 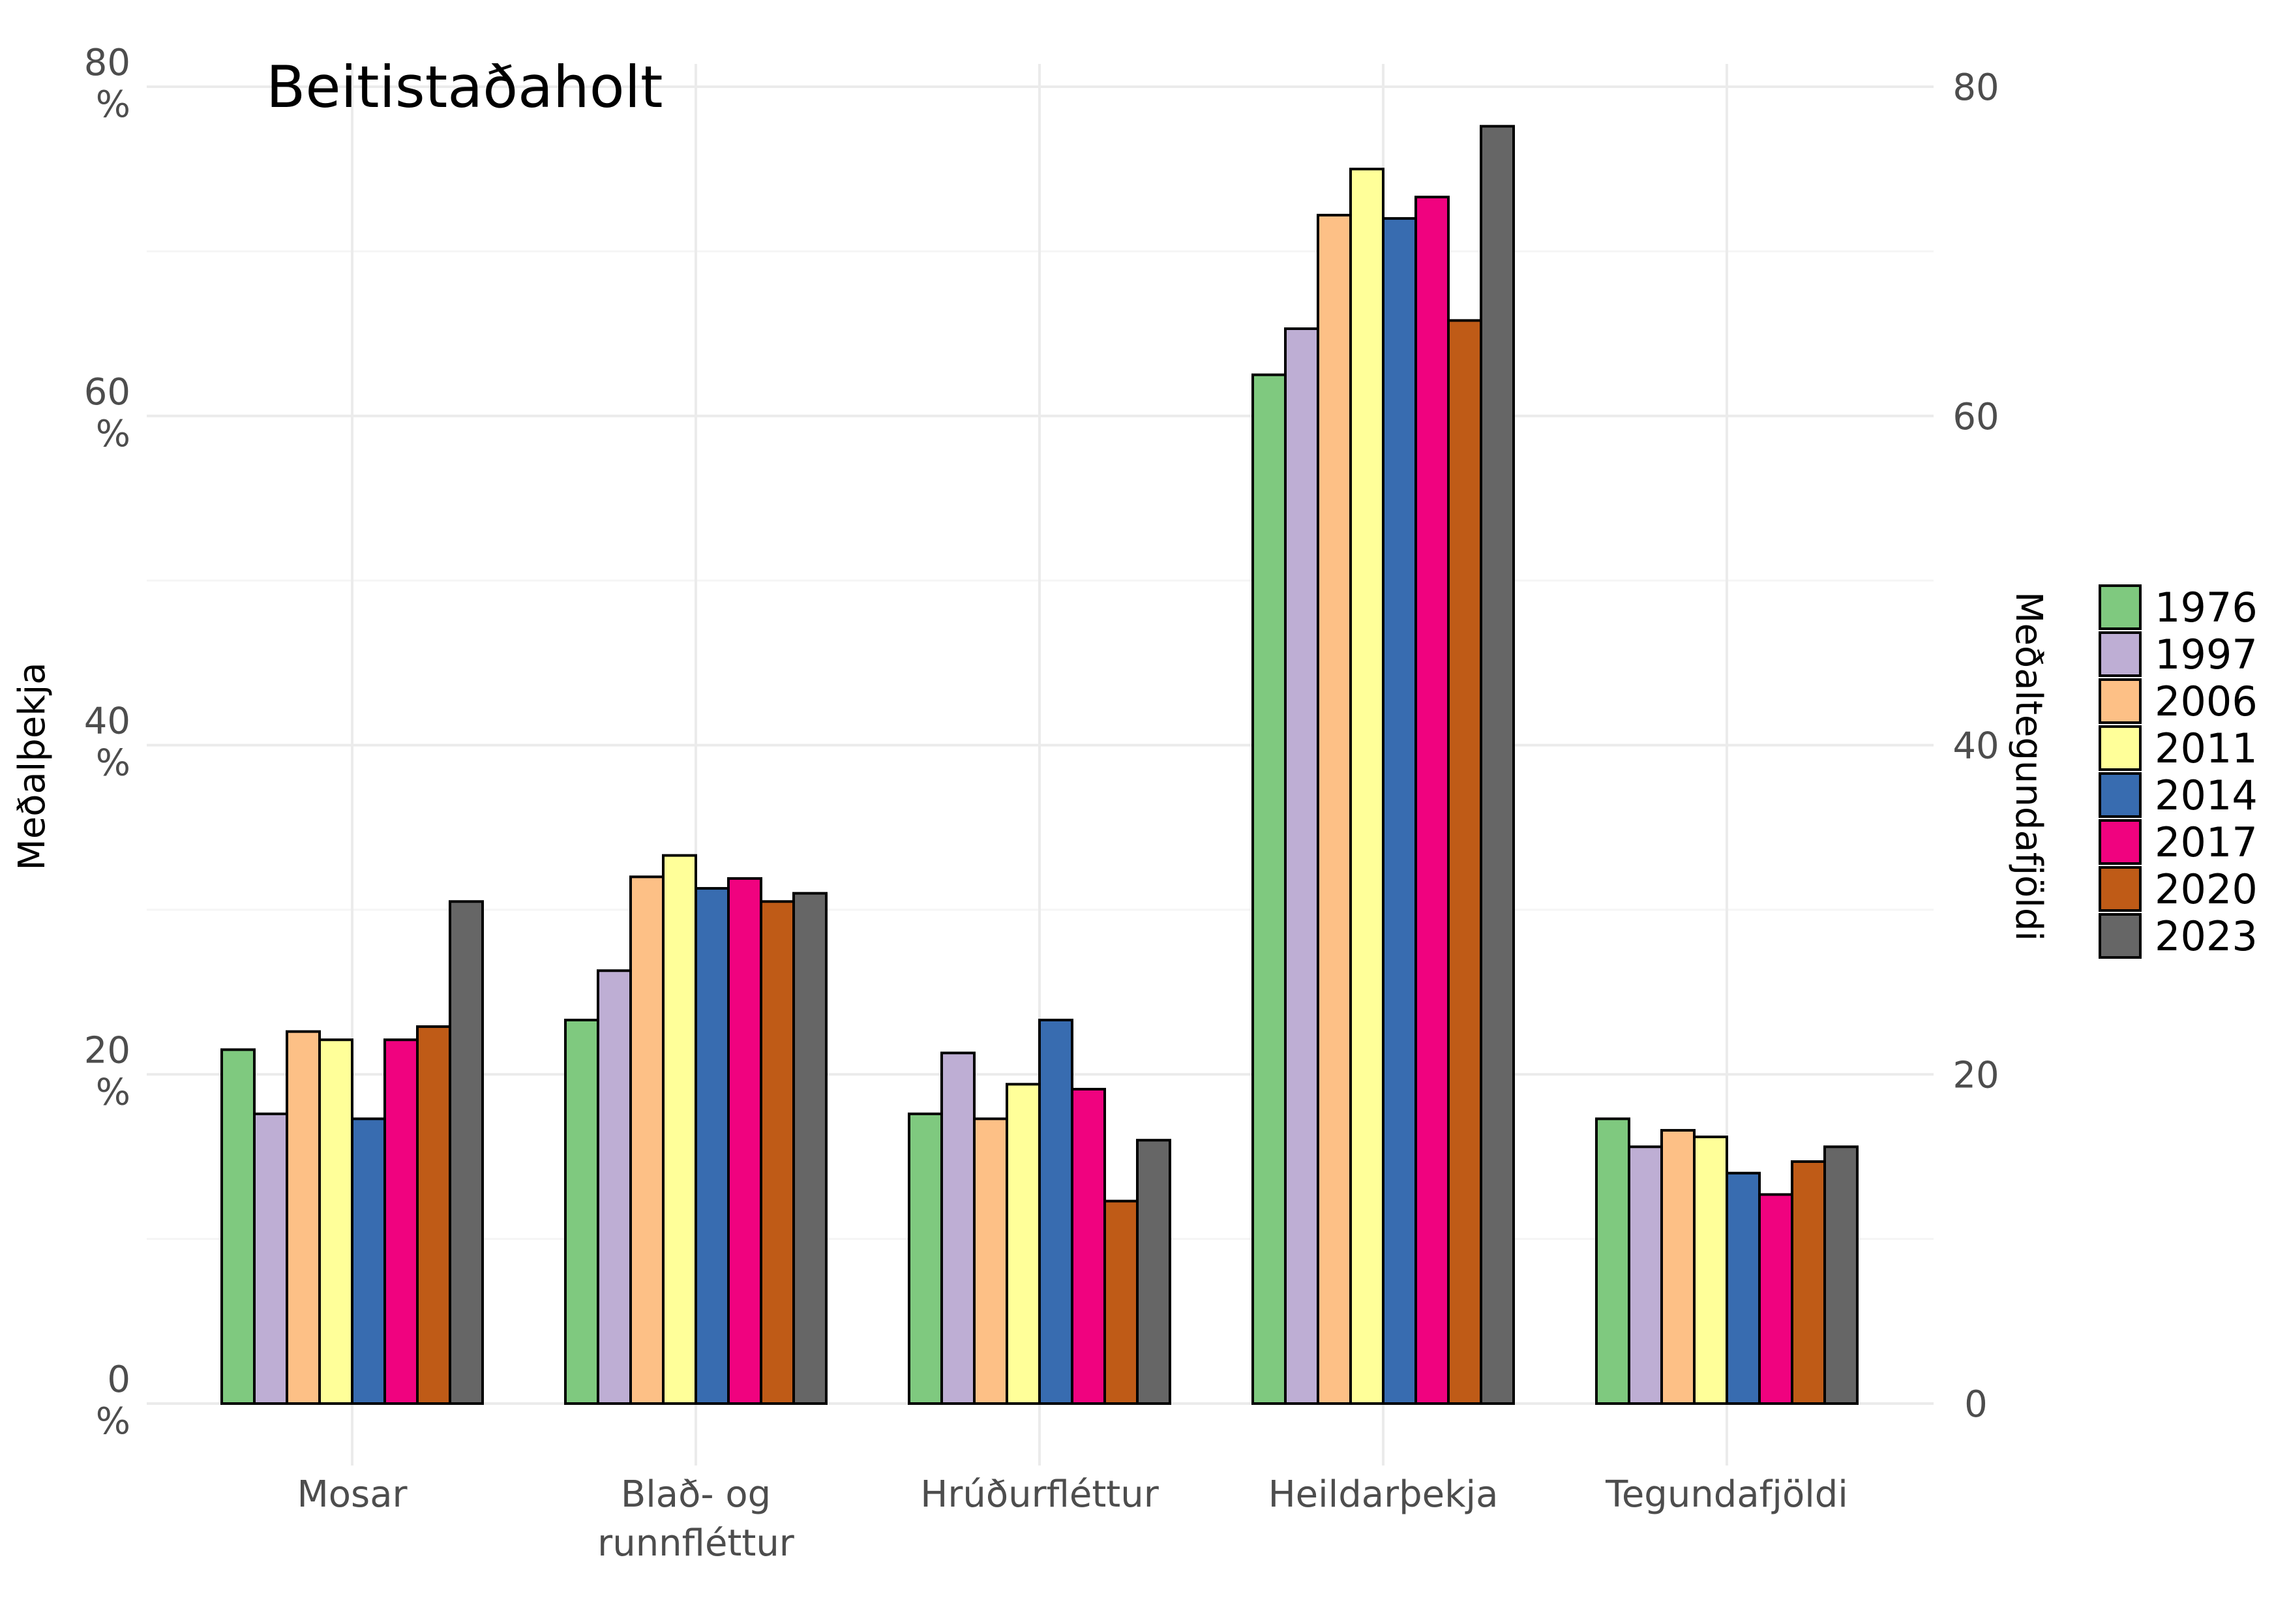 I want to click on y-right-tick-label: 80, so click(x=1975, y=88).